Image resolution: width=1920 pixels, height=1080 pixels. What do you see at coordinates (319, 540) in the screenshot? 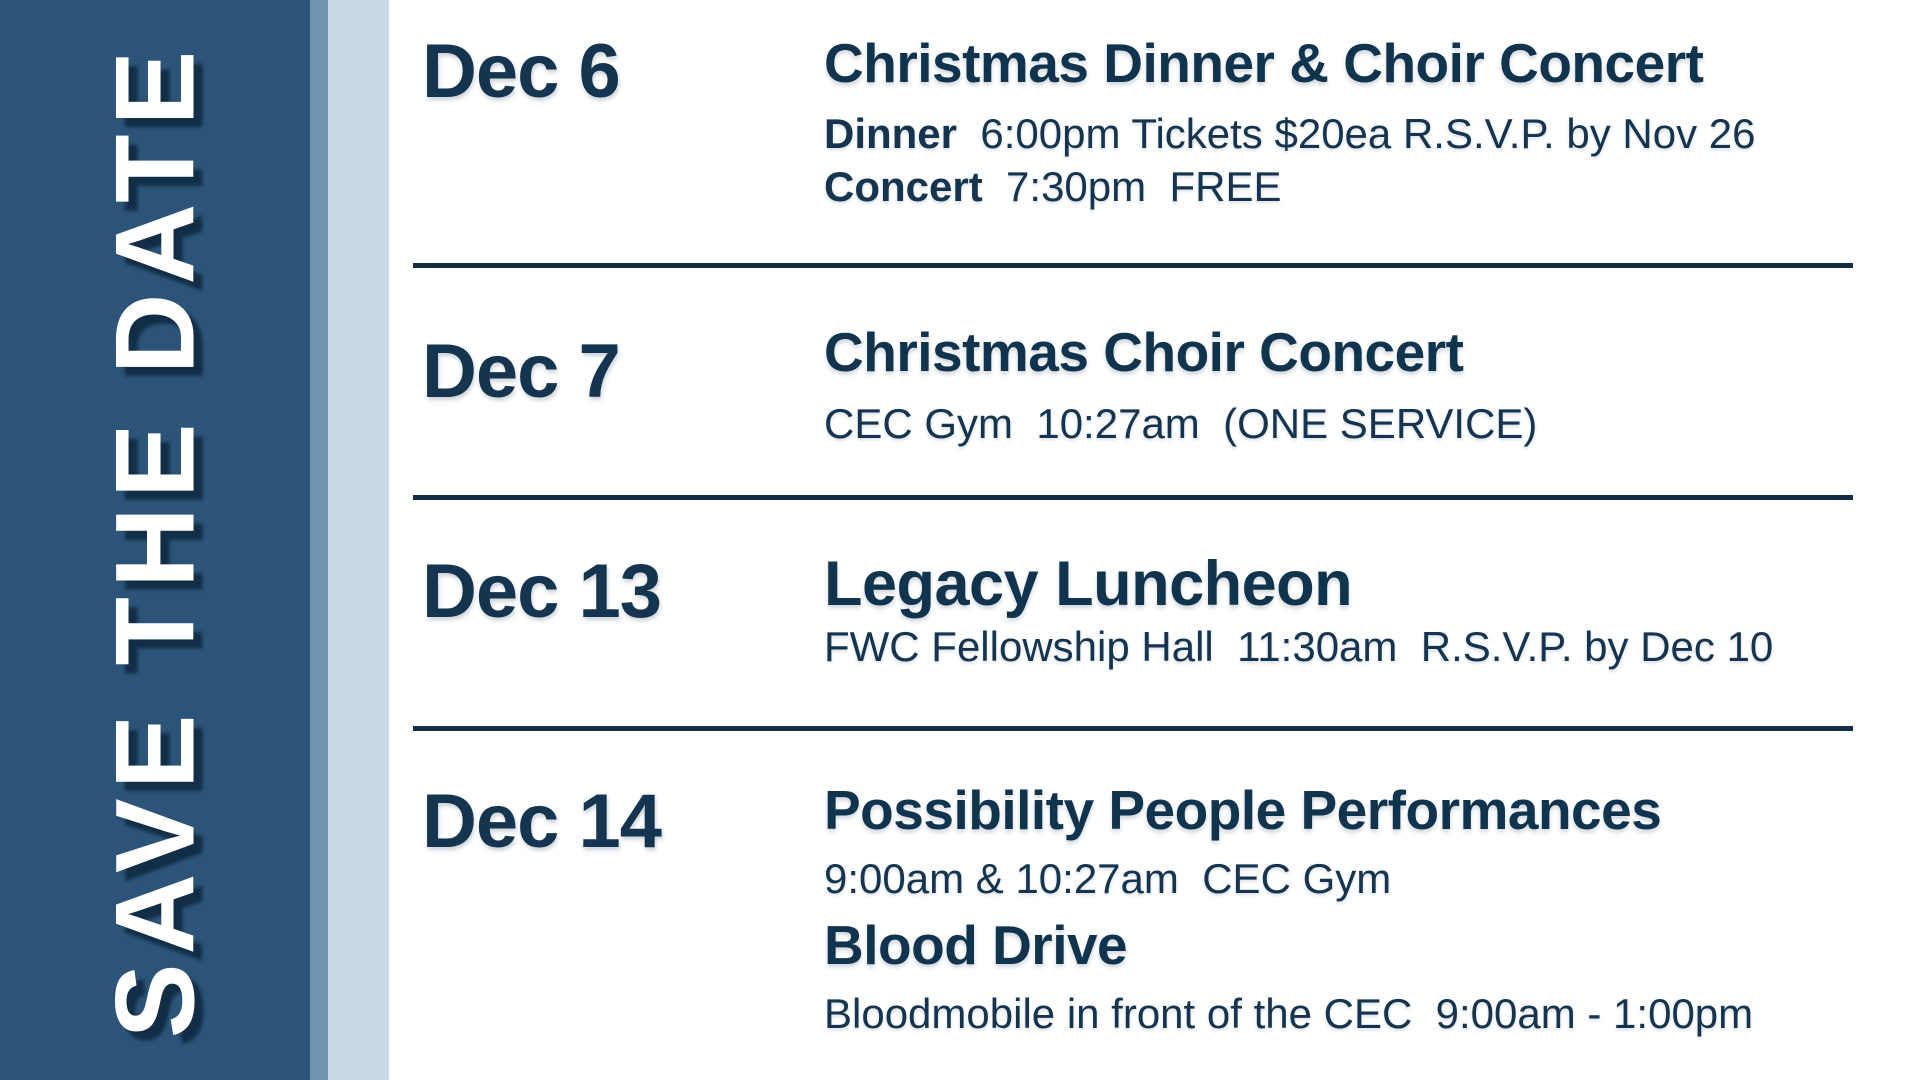
I see `accent-stripe-medium` at bounding box center [319, 540].